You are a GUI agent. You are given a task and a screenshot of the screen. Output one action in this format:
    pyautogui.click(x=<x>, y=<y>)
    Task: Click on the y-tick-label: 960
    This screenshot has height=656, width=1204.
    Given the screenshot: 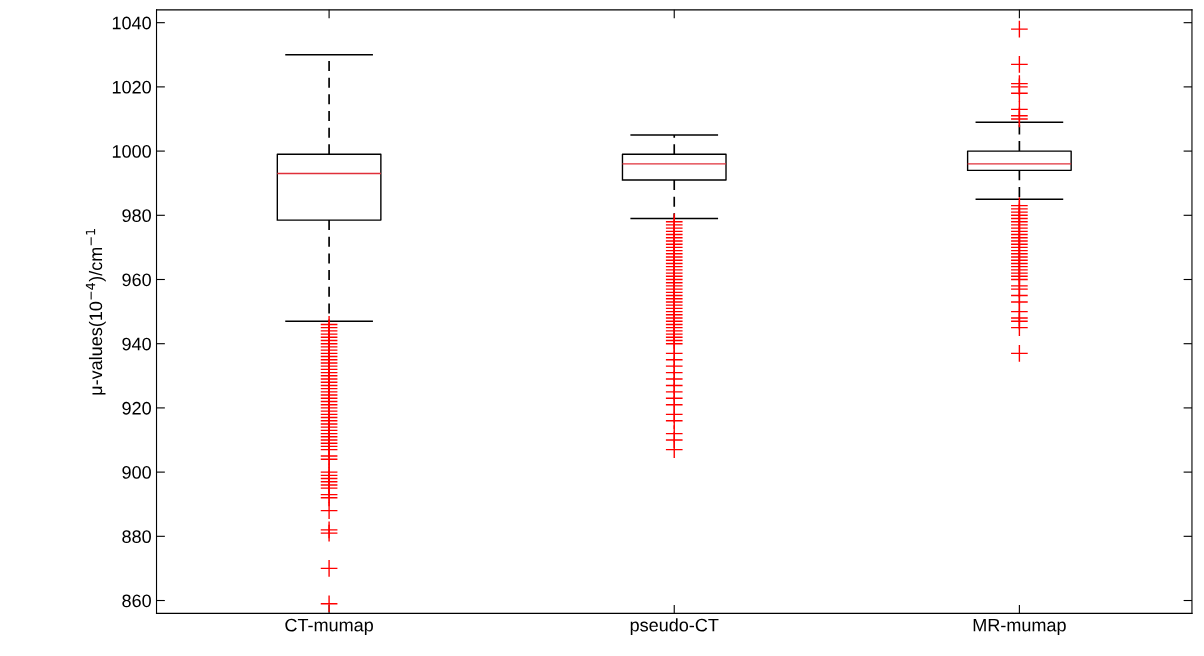 What is the action you would take?
    pyautogui.click(x=136, y=280)
    